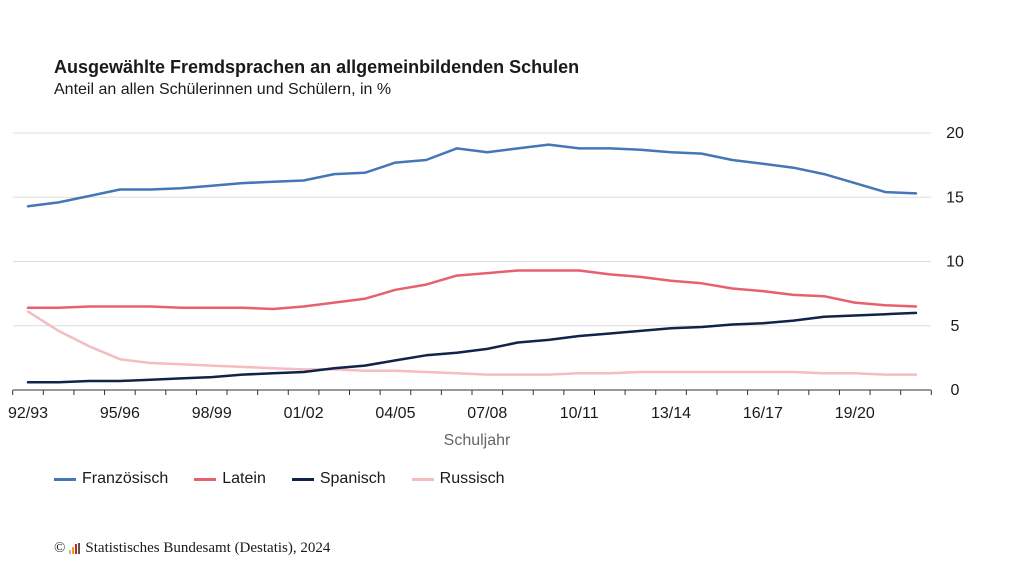 The width and height of the screenshot is (1024, 576). I want to click on series-line-latein, so click(472, 290).